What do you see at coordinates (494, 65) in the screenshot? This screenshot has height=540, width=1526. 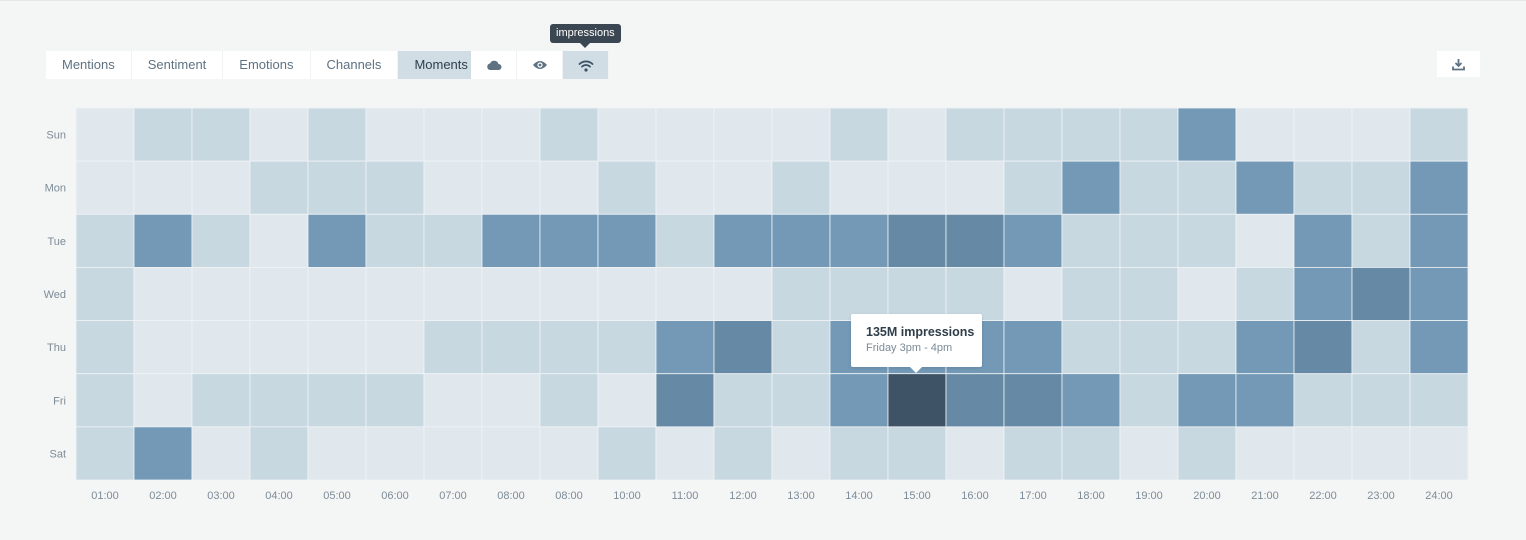 I see `cloud-tab-button` at bounding box center [494, 65].